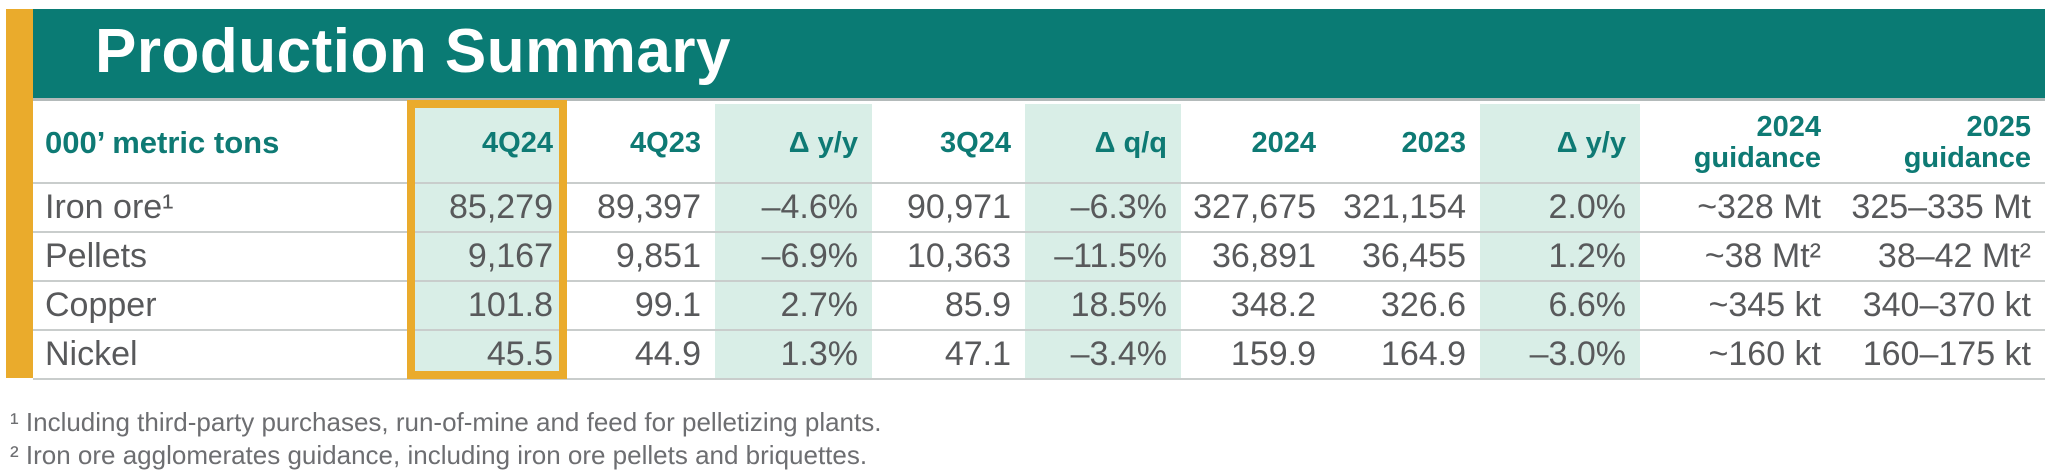 The width and height of the screenshot is (2050, 475). I want to click on column-header-2024-guidance: 2024 guidance, so click(1737, 144).